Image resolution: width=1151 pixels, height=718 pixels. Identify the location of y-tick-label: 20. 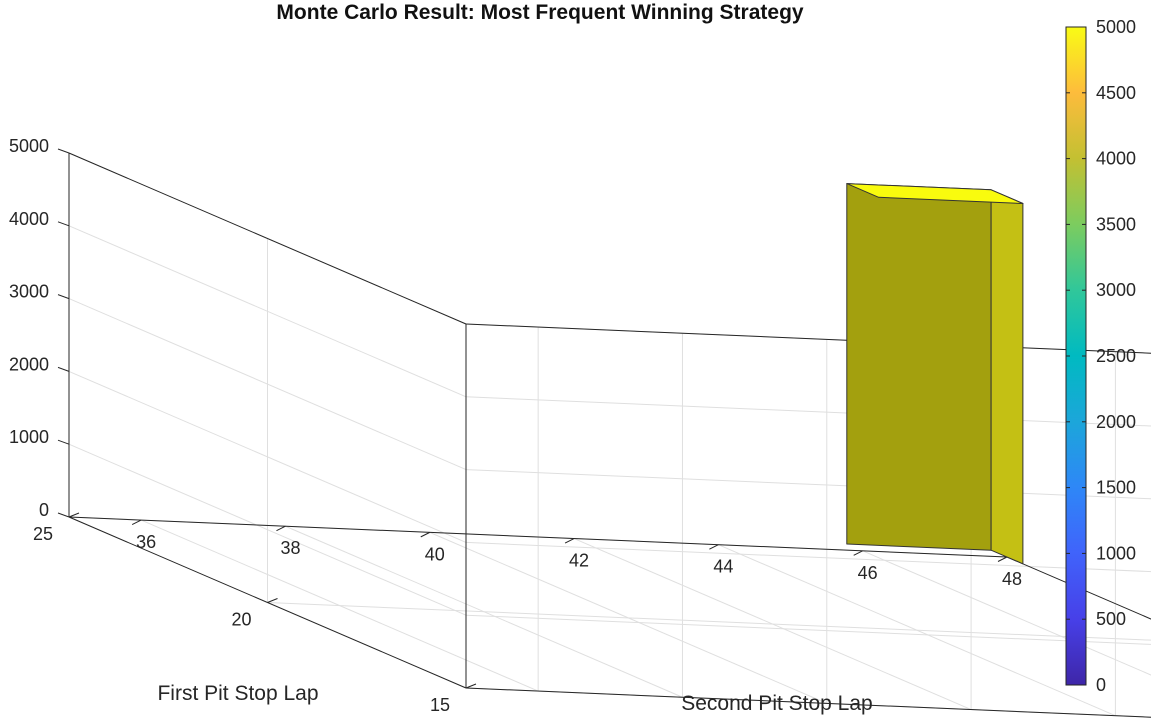
(241, 620).